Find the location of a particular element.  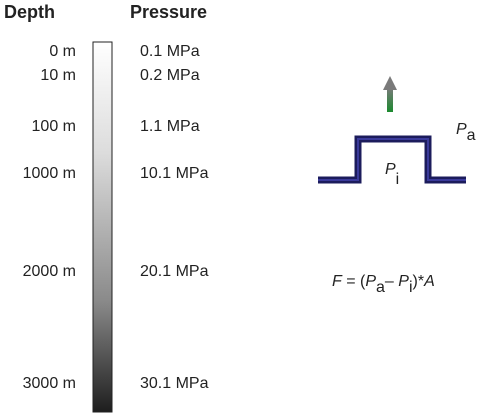

depth-label: 1000 m is located at coordinates (49, 173).